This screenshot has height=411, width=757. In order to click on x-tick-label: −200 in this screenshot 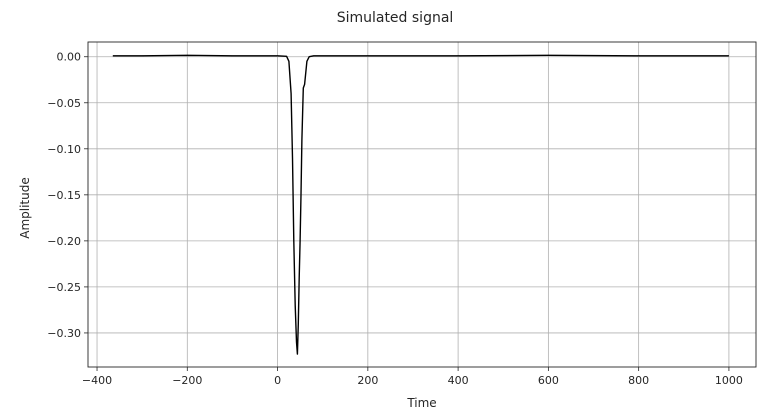, I will do `click(187, 380)`.